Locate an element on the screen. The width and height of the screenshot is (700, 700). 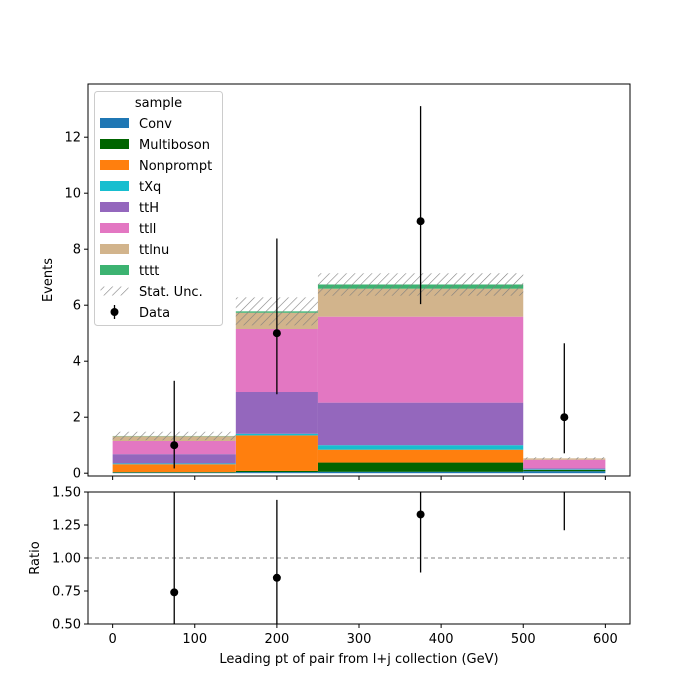
series-nonprompt is located at coordinates (318, 454).